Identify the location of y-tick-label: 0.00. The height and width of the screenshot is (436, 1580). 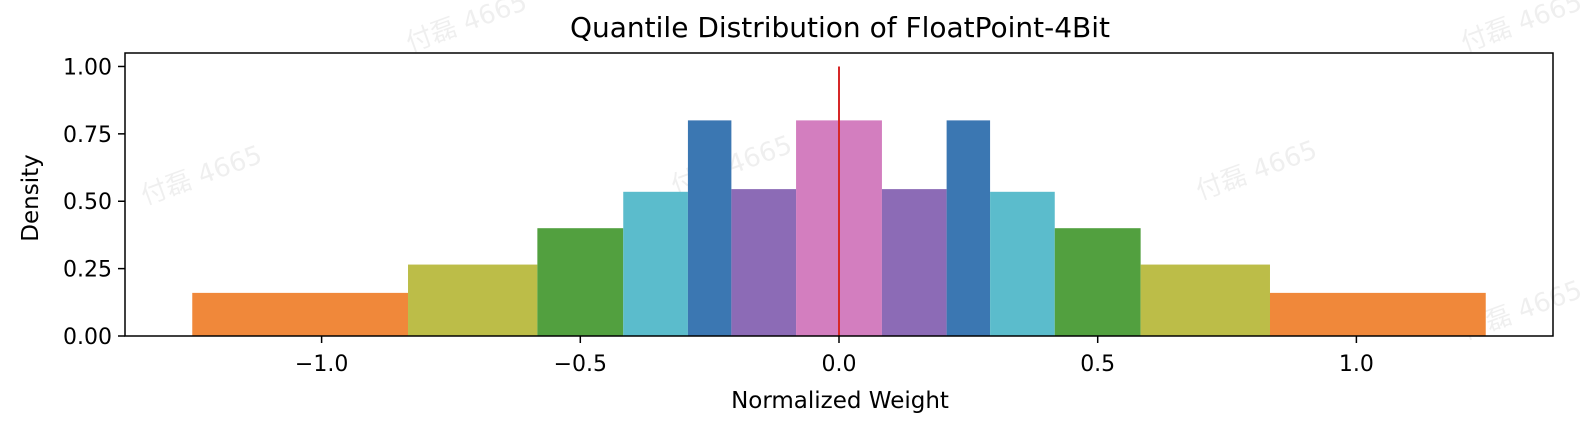
(87, 337).